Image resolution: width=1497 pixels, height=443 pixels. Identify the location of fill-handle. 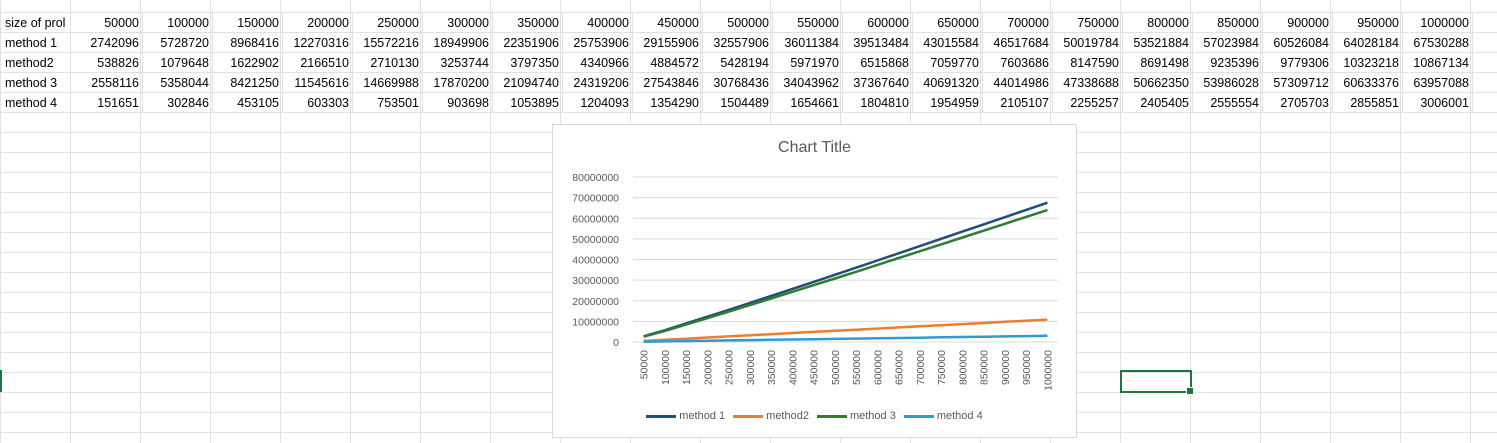
(1190, 391).